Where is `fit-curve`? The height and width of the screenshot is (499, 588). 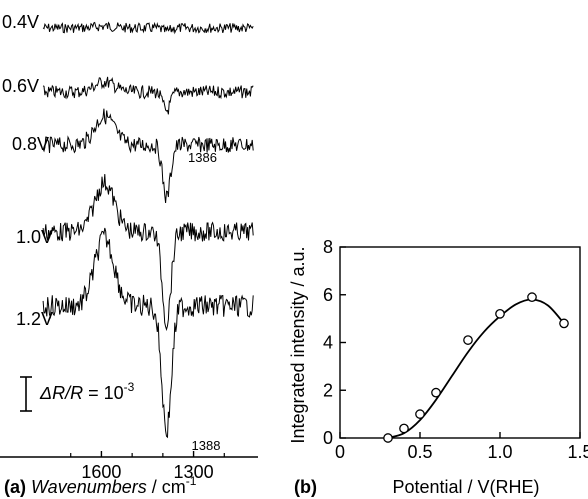 fit-curve is located at coordinates (476, 368).